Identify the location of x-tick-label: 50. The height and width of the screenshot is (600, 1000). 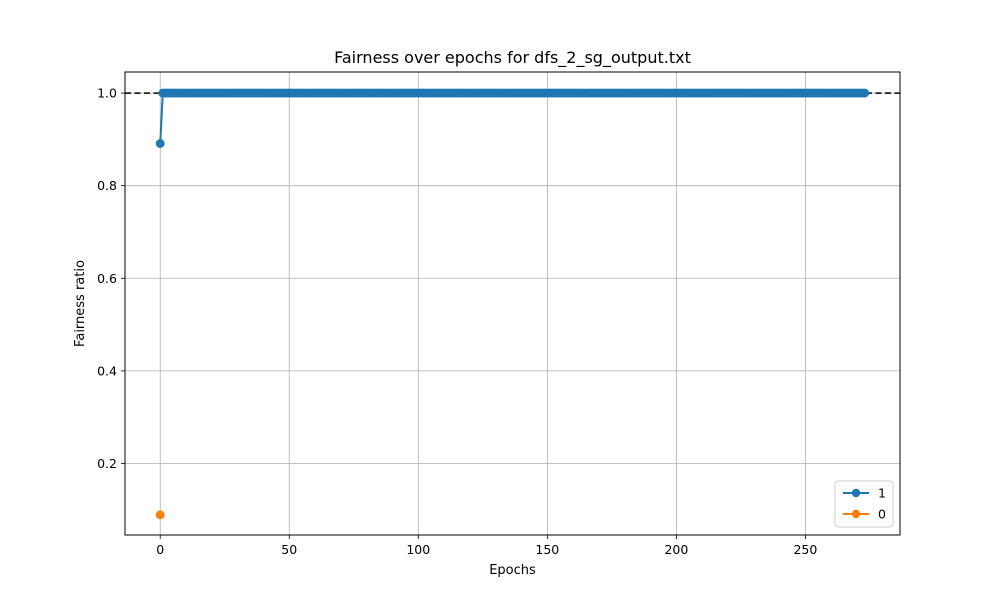
(289, 549).